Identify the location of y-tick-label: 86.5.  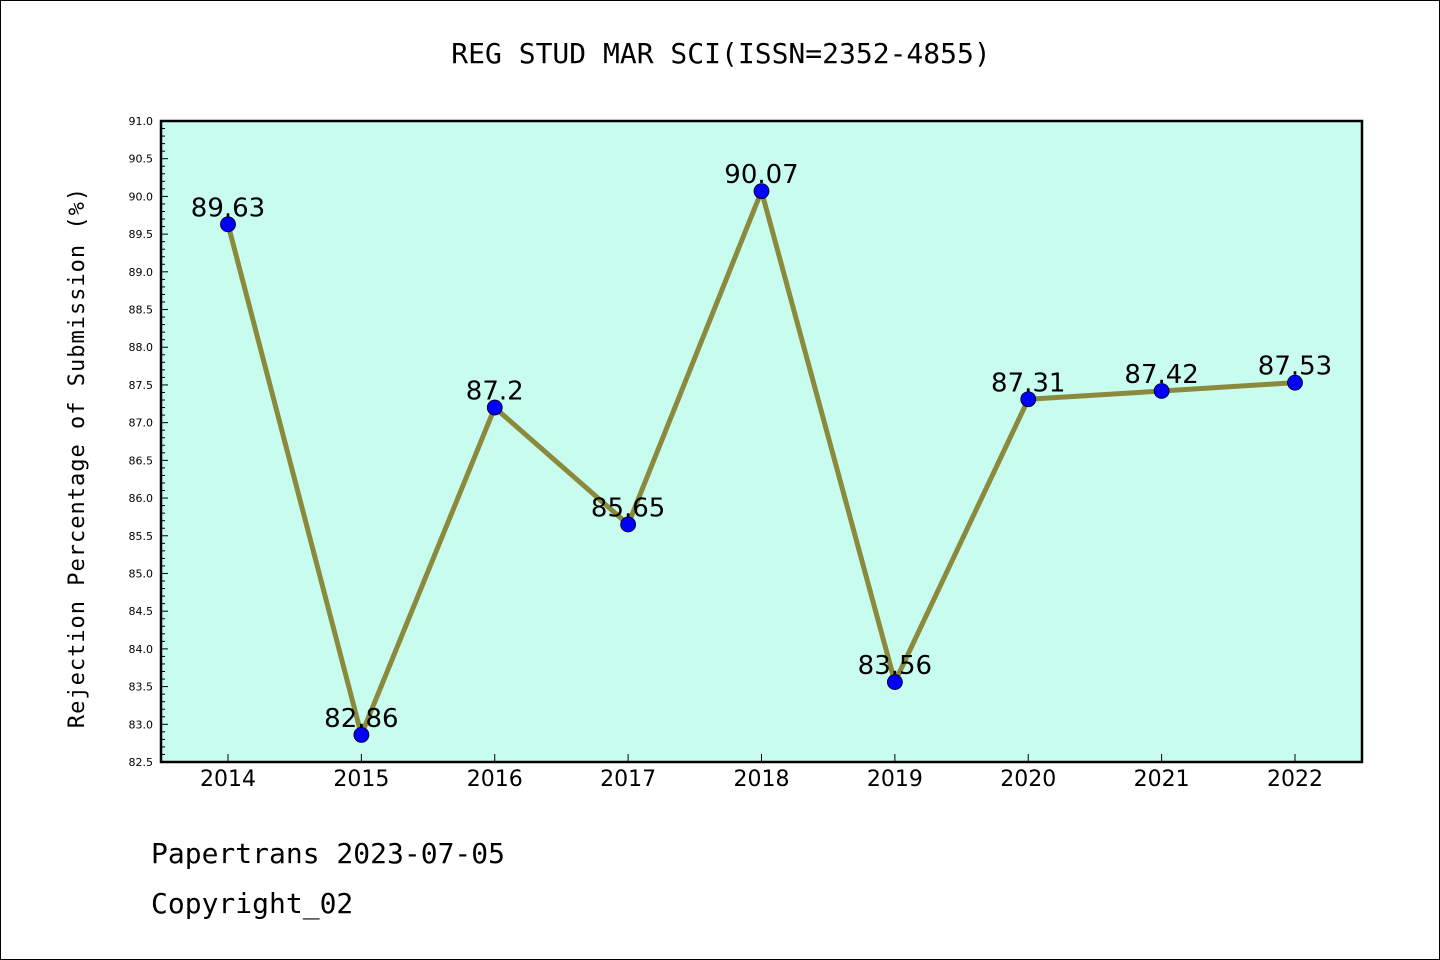
(141, 460).